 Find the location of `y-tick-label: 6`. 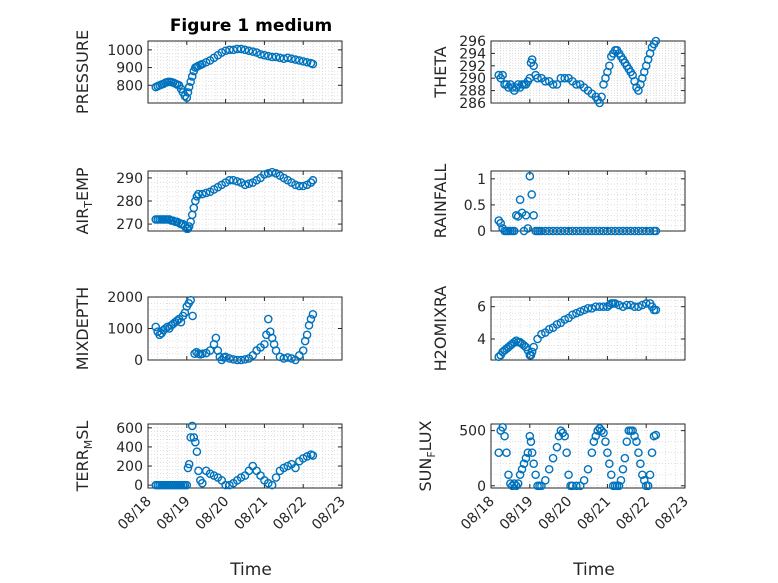

y-tick-label: 6 is located at coordinates (481, 308).